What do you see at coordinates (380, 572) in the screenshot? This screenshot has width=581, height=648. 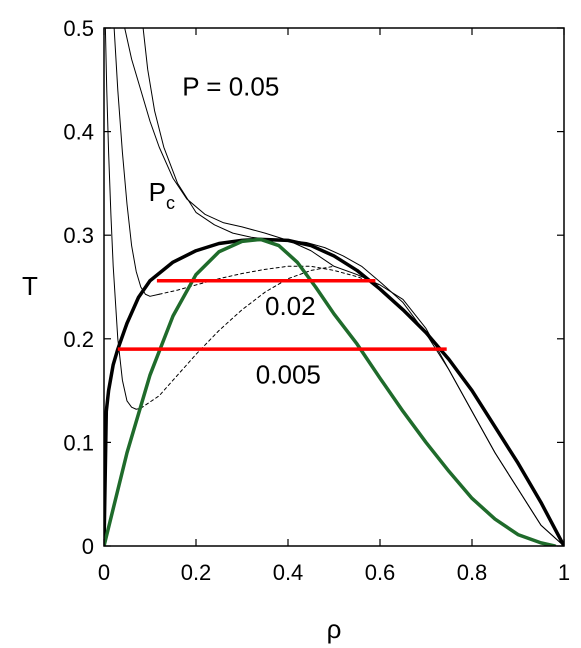 I see `x-tick-label: 0.6` at bounding box center [380, 572].